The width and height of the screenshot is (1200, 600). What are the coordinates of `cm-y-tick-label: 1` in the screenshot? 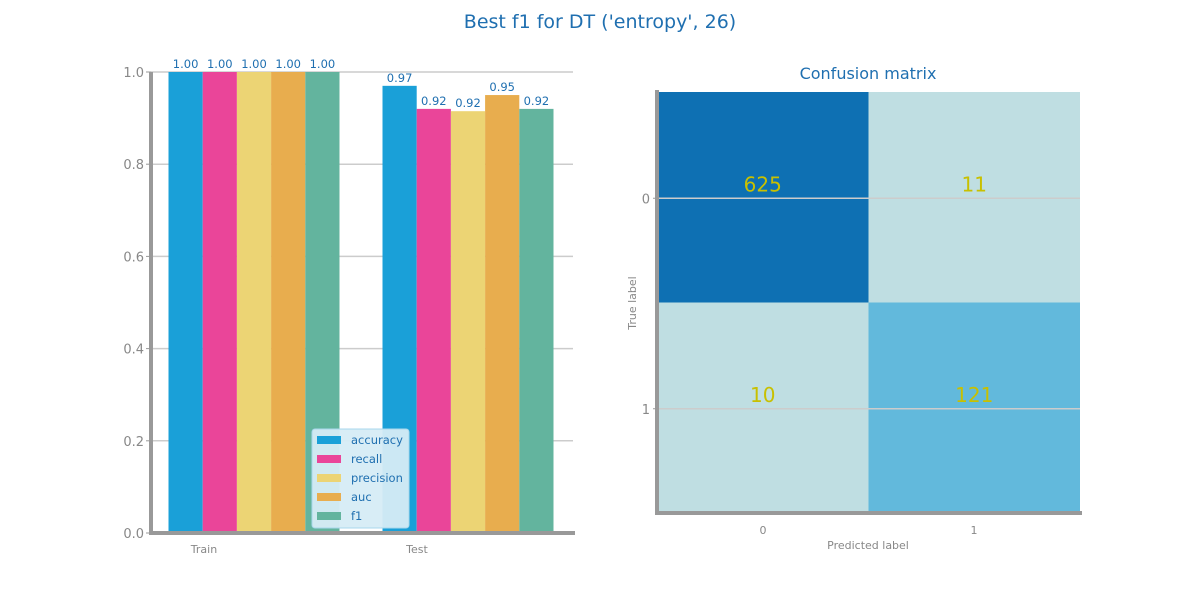 It's located at (646, 410).